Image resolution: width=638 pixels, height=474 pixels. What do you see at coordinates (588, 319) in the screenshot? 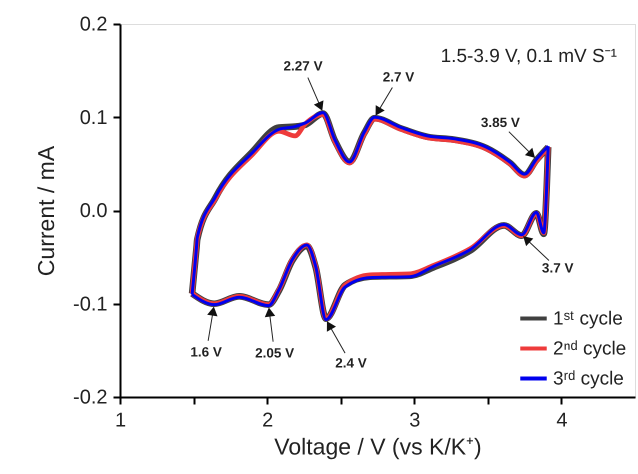
I see `legend-label: 1ˢᵗ cycle` at bounding box center [588, 319].